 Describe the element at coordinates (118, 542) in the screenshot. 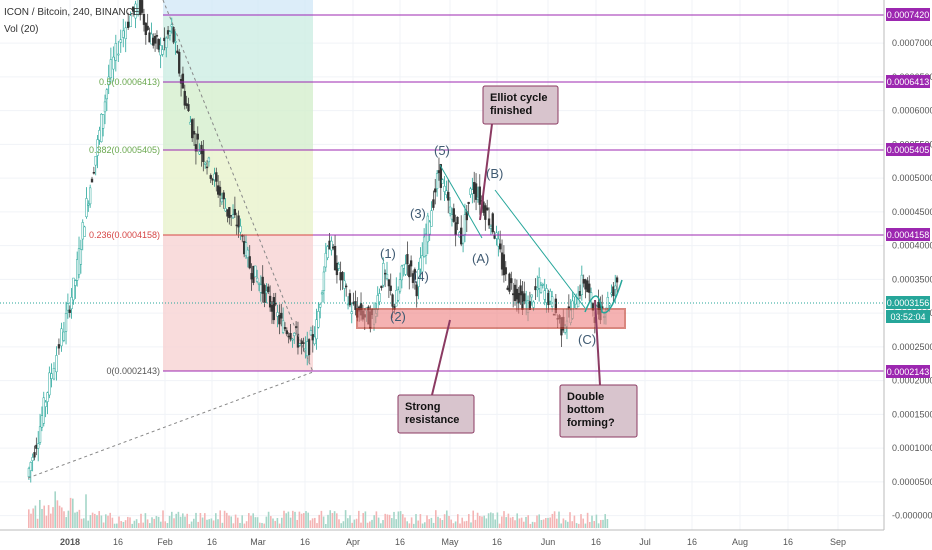

I see `x-tick-label: 16` at that location.